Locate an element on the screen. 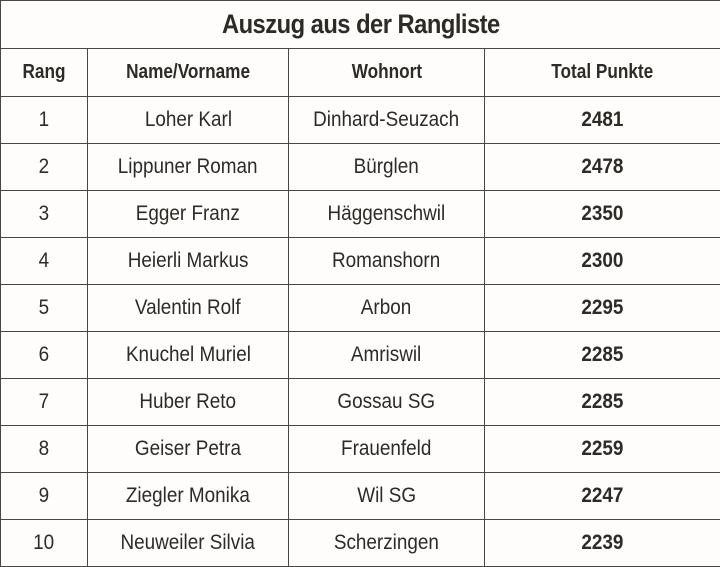  points-cell: 2239 is located at coordinates (602, 543).